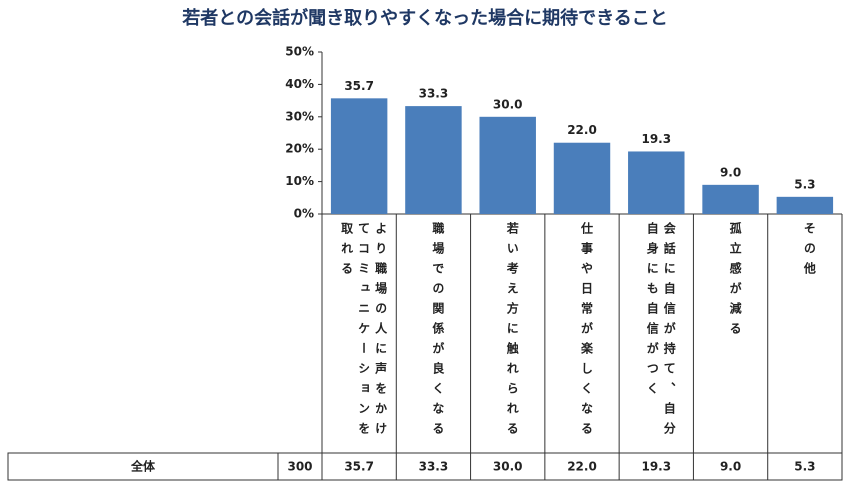 This screenshot has height=488, width=850. What do you see at coordinates (512, 332) in the screenshot?
I see `x-tick-label: 若い考え方に触れられる` at bounding box center [512, 332].